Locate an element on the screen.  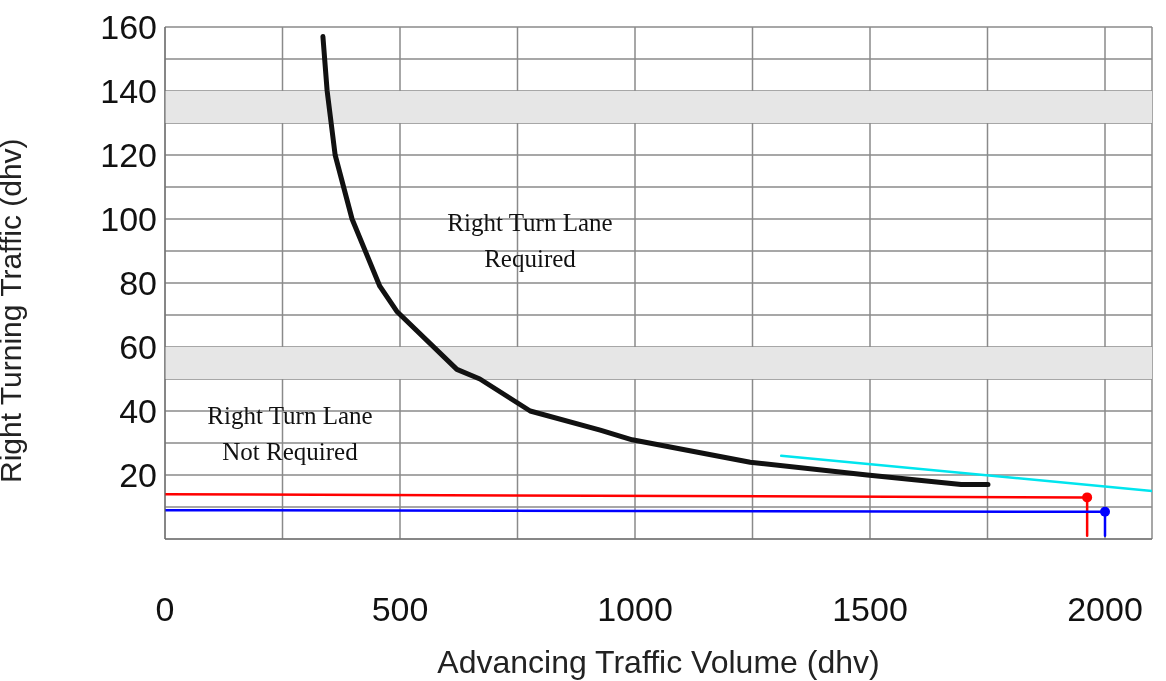
y-tick-label: 160 is located at coordinates (128, 27).